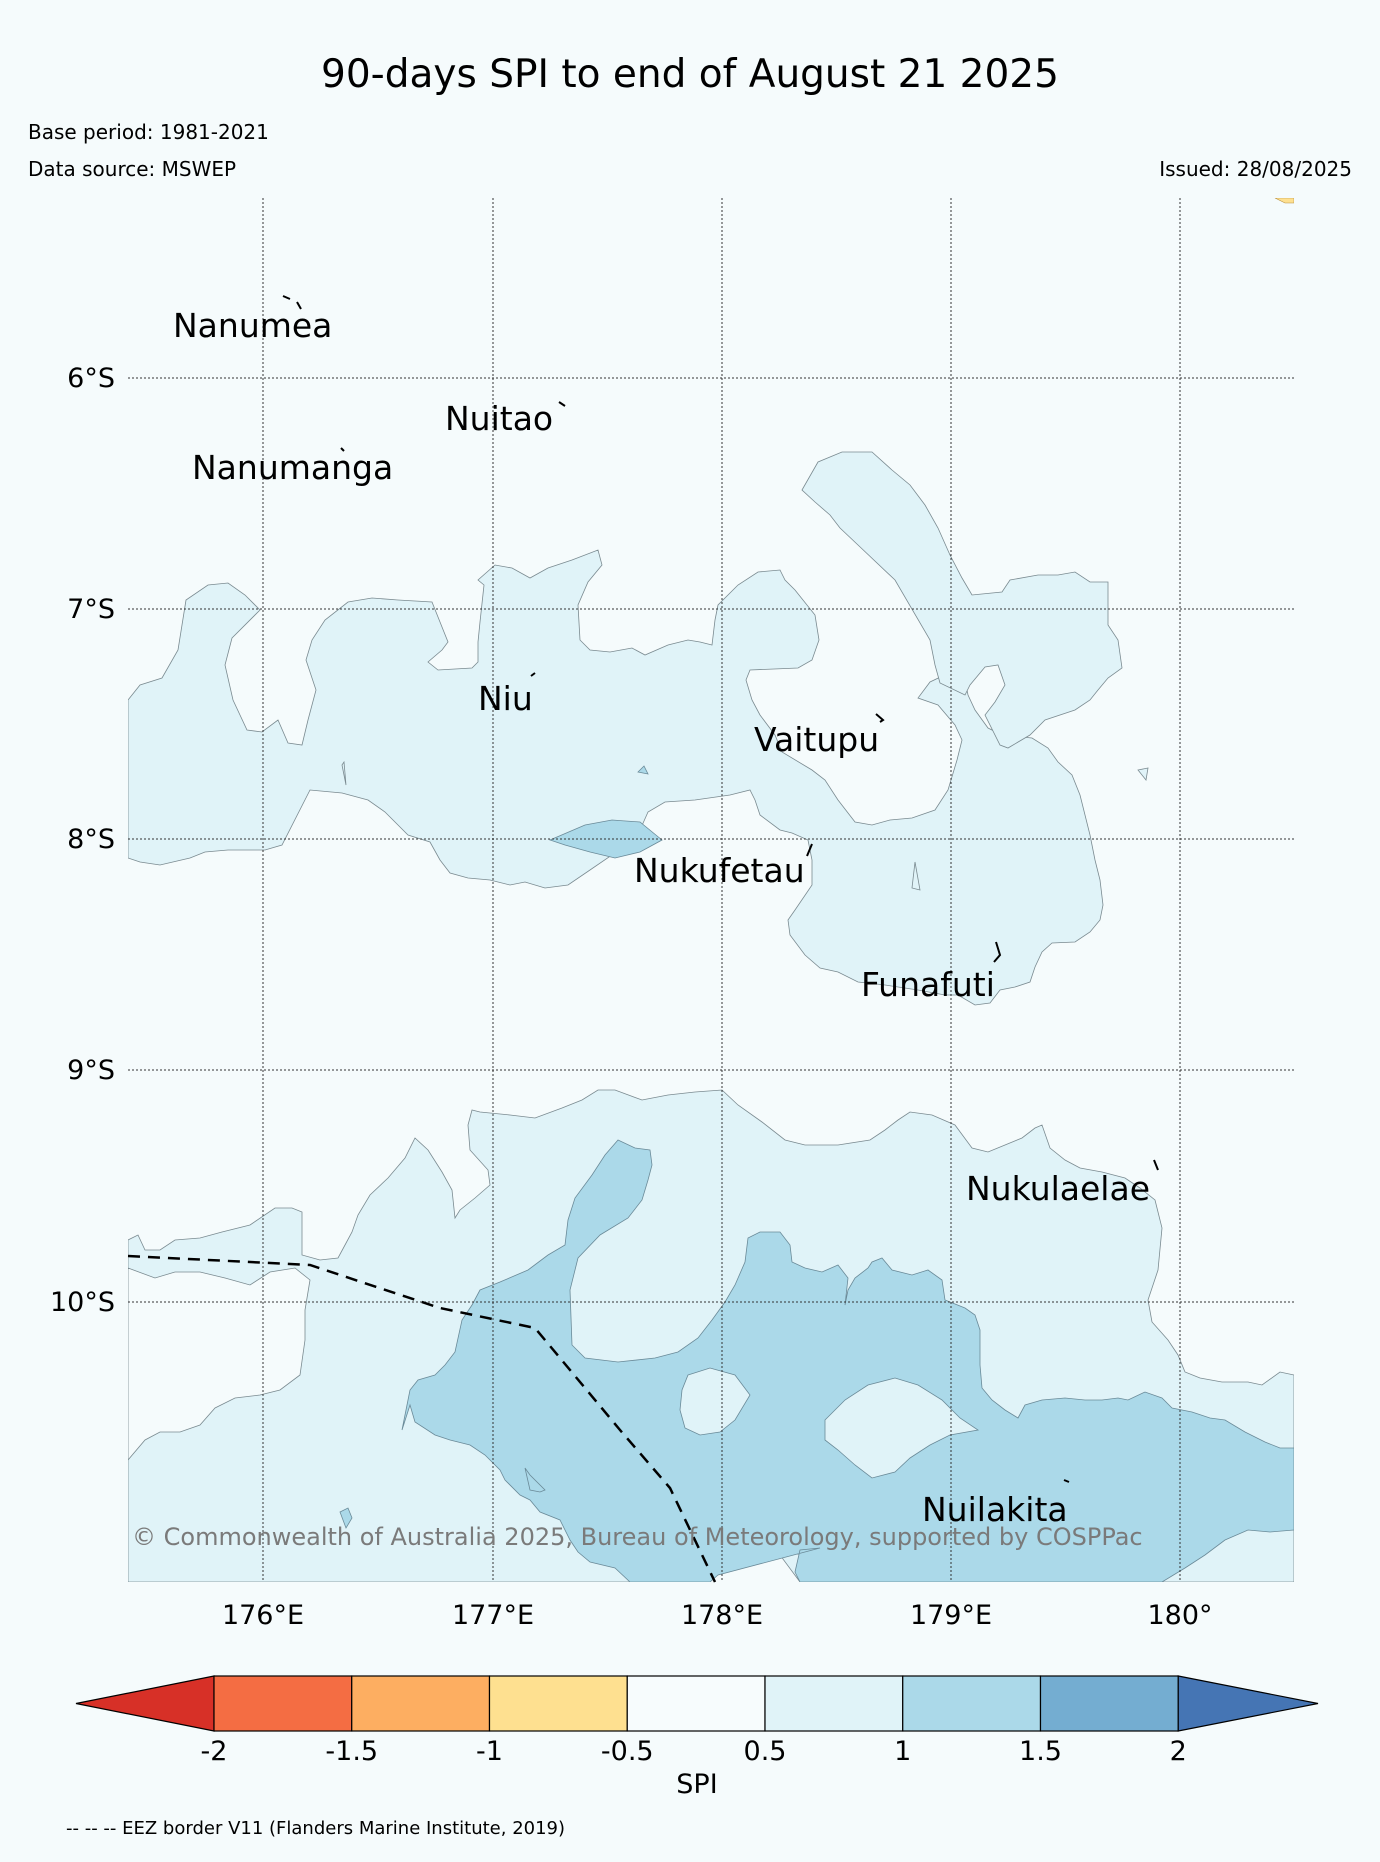 This screenshot has height=1862, width=1380. Describe the element at coordinates (91, 609) in the screenshot. I see `lat-tick-label: 7°S` at that location.